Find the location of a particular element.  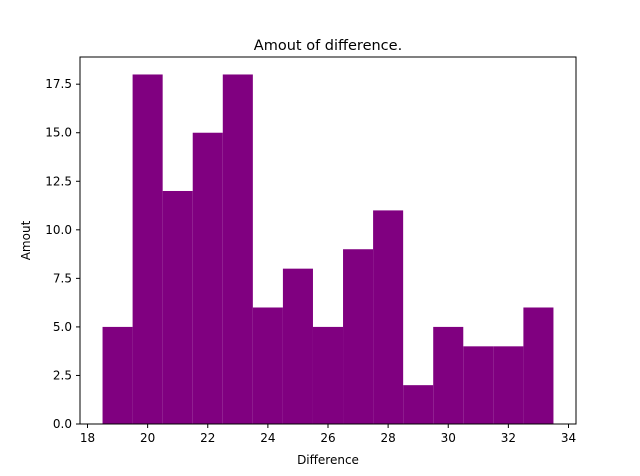

y-axis-label: Amout is located at coordinates (26, 240).